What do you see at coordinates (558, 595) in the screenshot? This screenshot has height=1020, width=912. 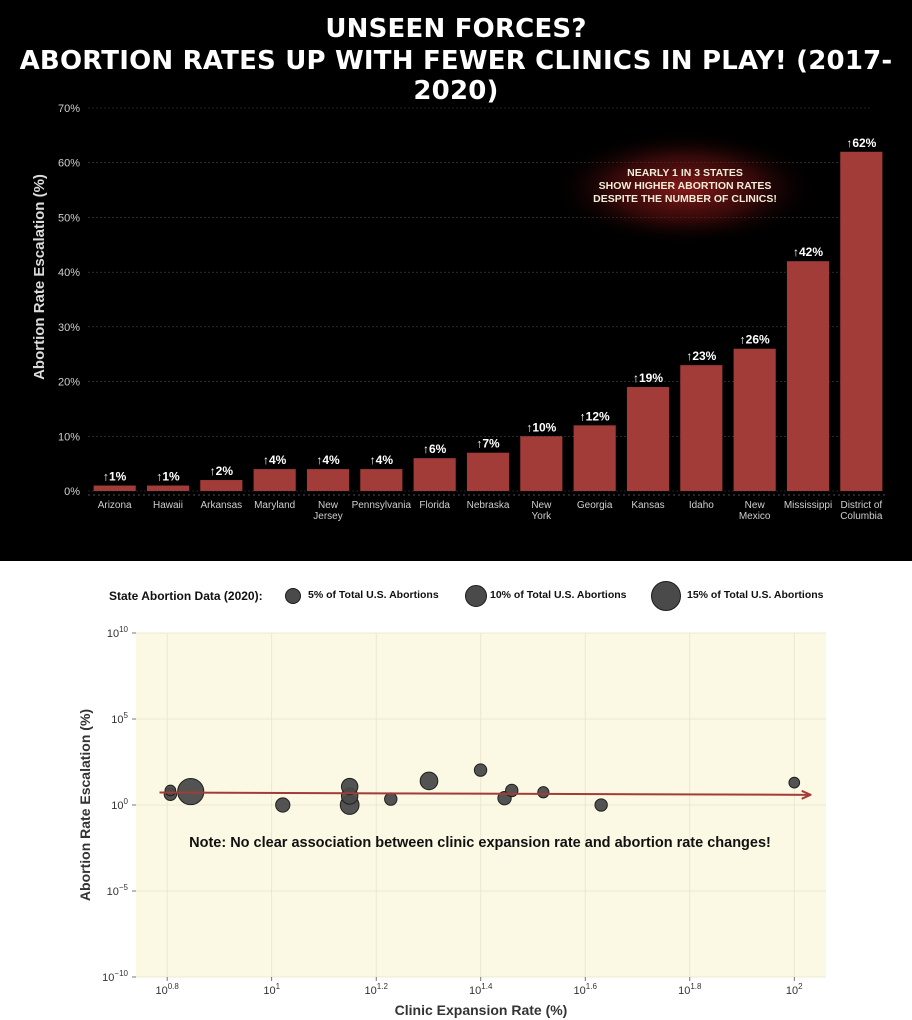 I see `legend-label-10pct: 10% of Total U.S. Abortions` at bounding box center [558, 595].